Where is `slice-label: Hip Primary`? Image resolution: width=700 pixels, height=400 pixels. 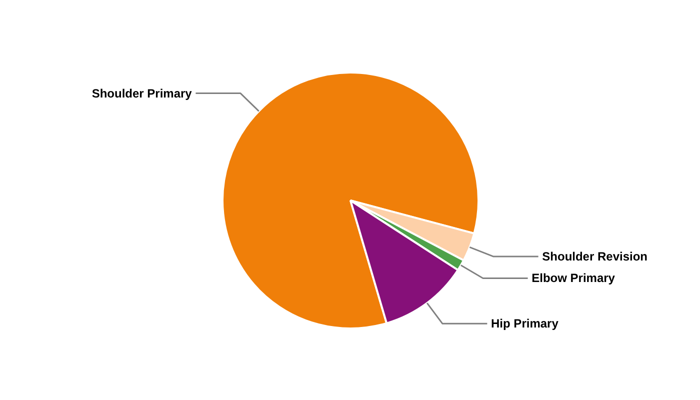
slice-label: Hip Primary is located at coordinates (525, 323).